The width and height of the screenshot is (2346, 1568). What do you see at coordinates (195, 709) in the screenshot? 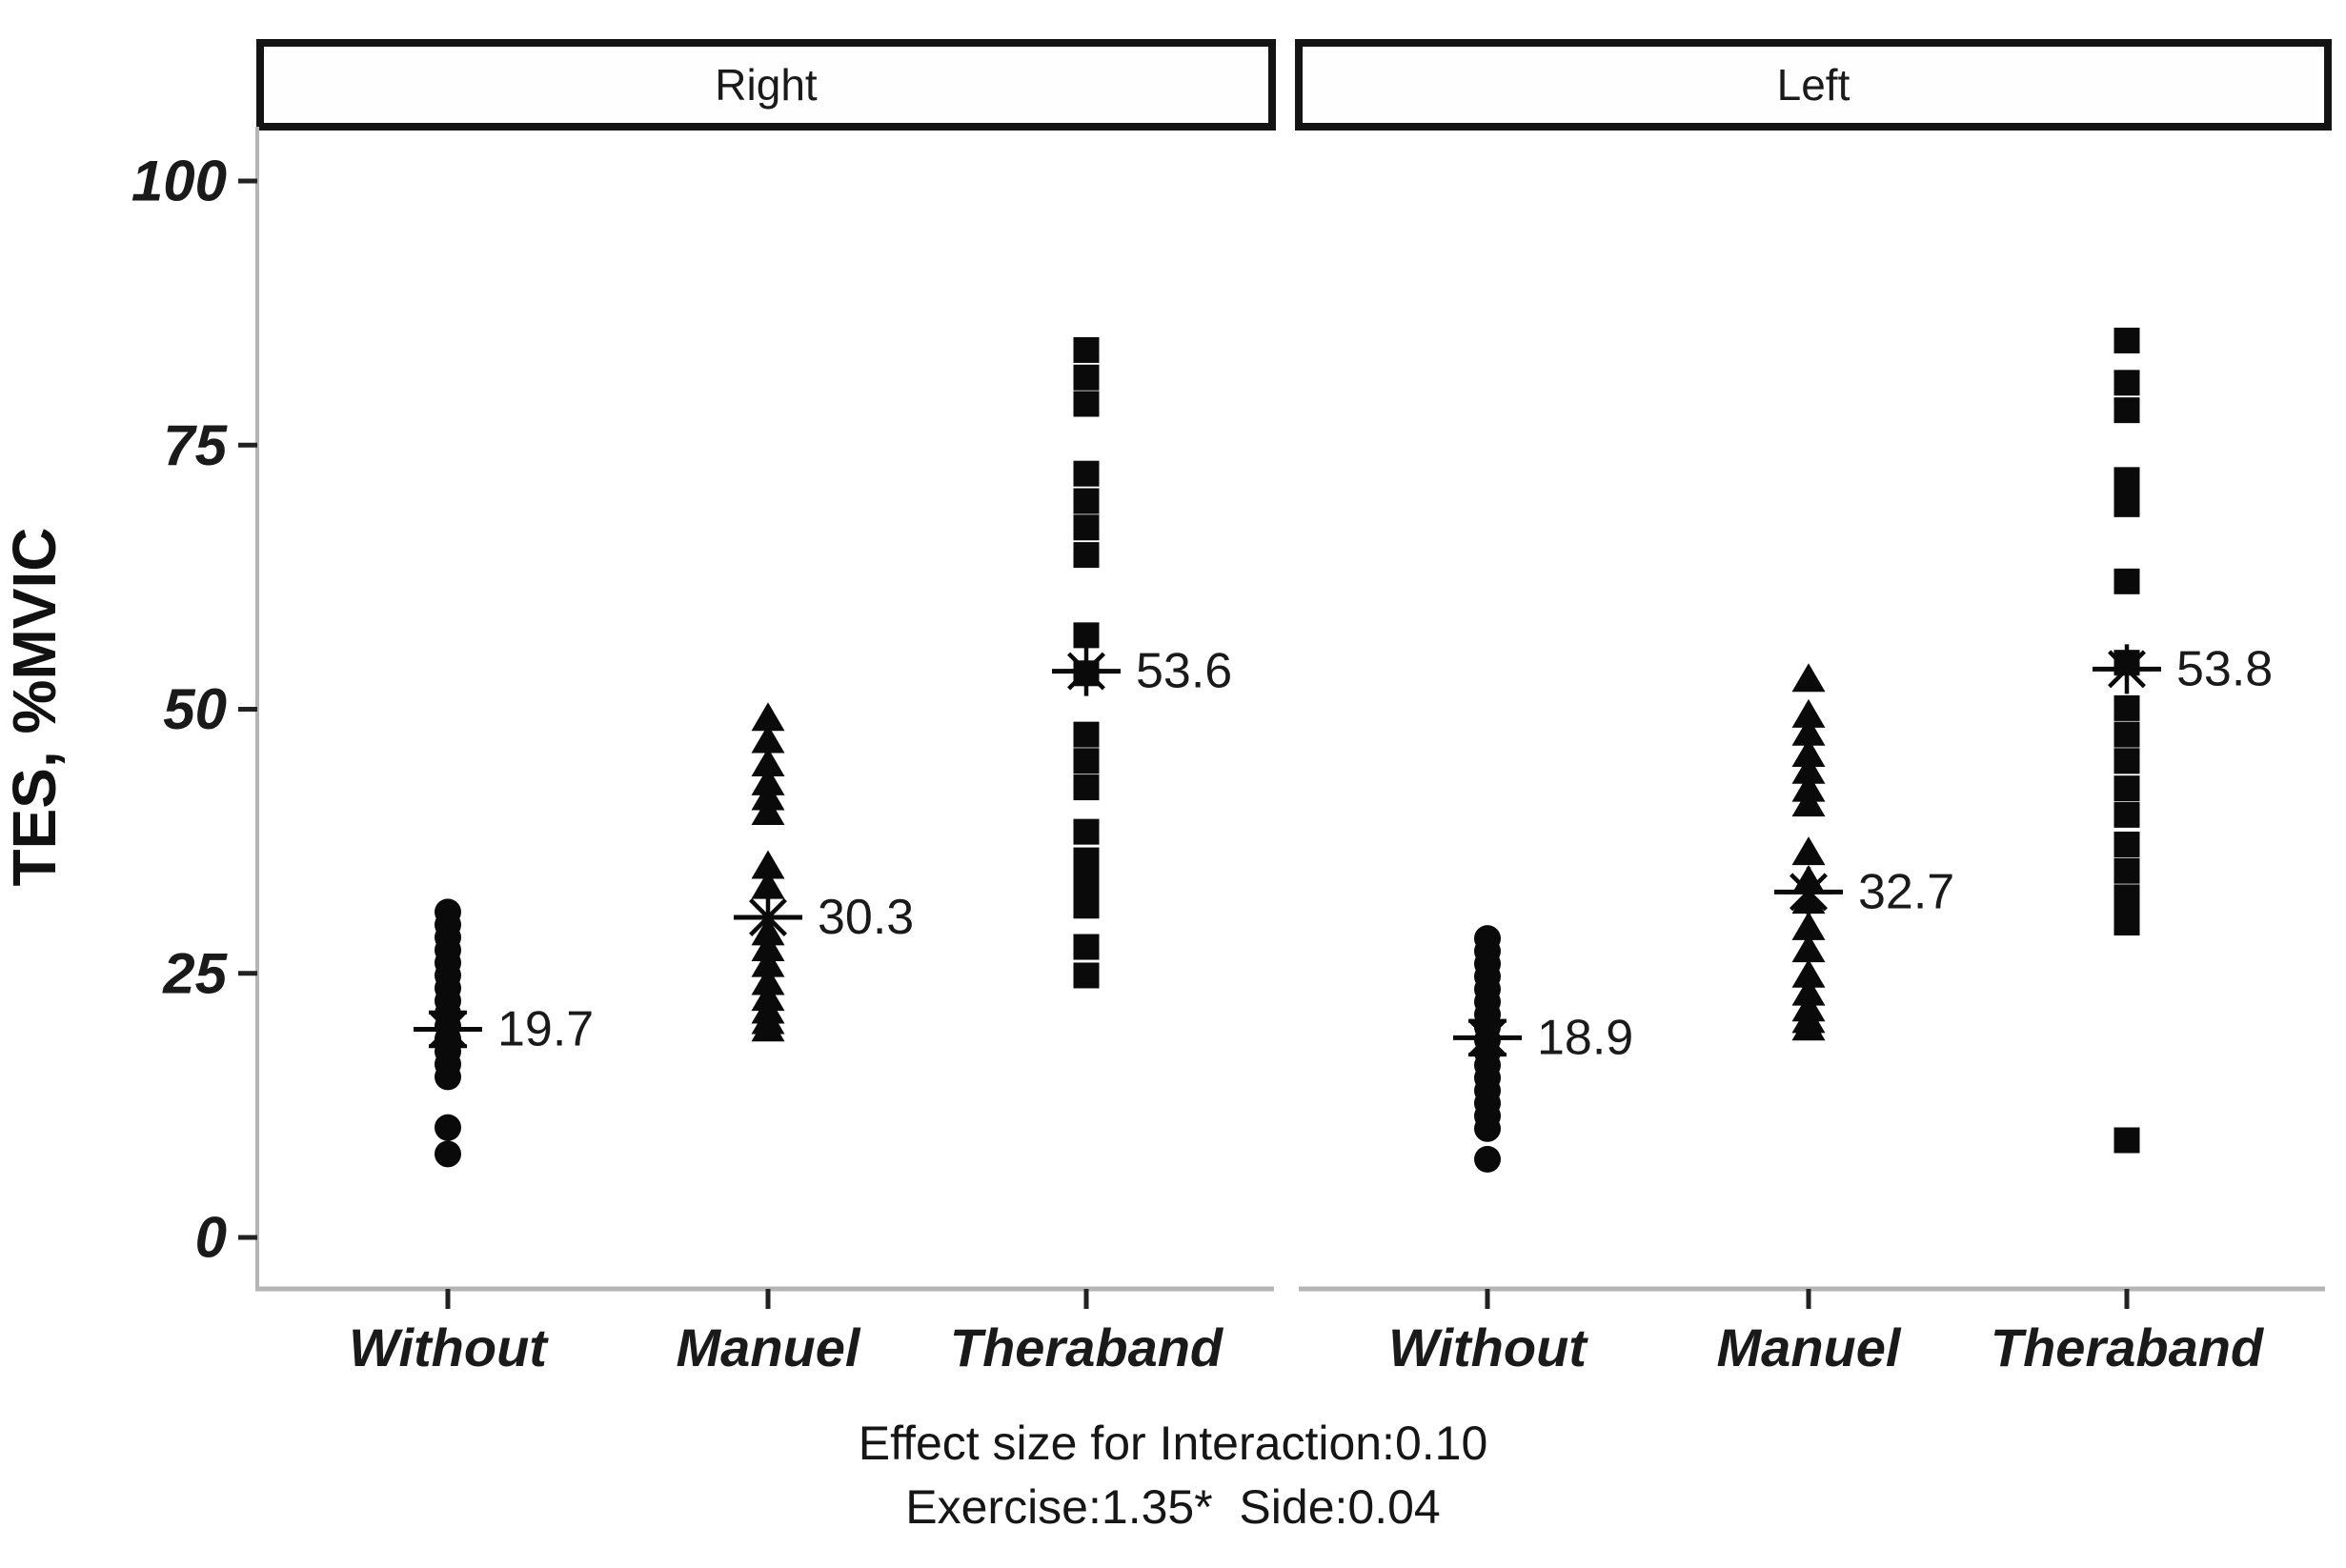
I see `y-tick-label: 50` at bounding box center [195, 709].